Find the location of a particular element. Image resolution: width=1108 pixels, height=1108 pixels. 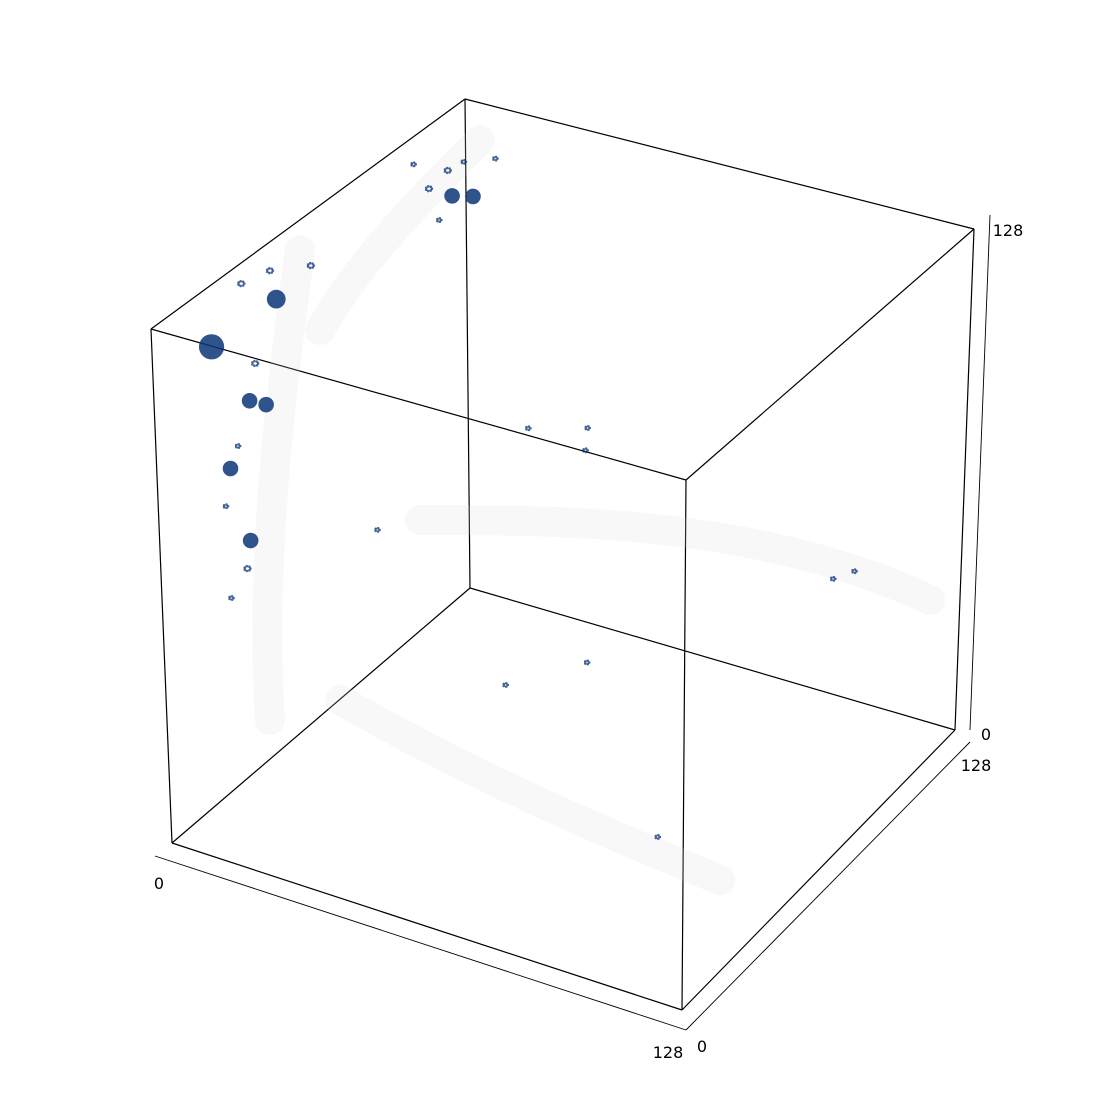

x-axis-line is located at coordinates (420, 943).